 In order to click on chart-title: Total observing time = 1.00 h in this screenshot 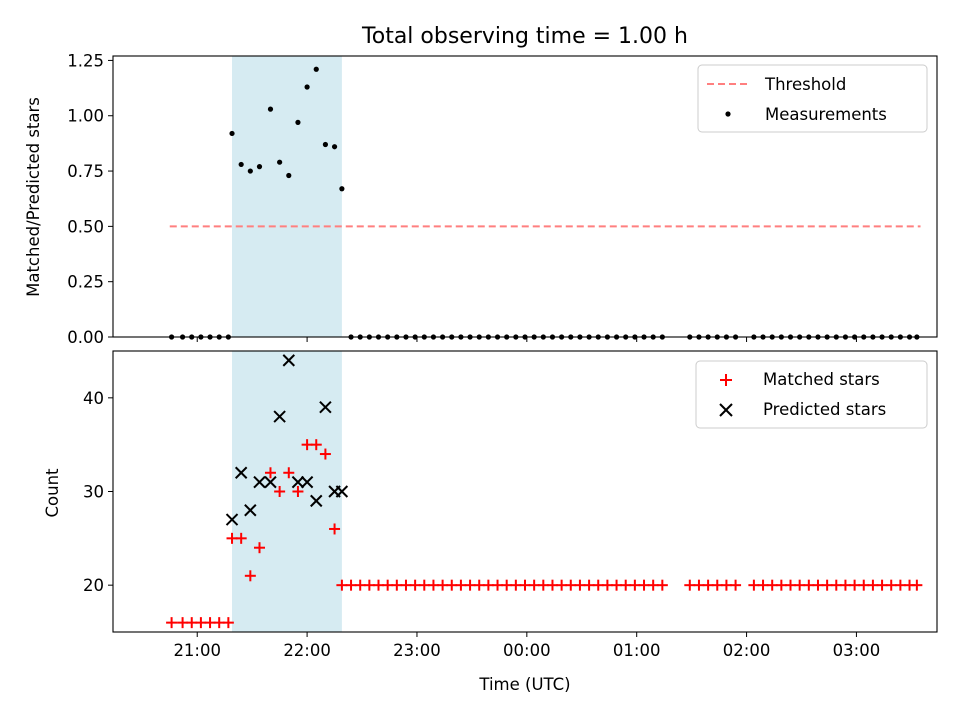, I will do `click(524, 36)`.